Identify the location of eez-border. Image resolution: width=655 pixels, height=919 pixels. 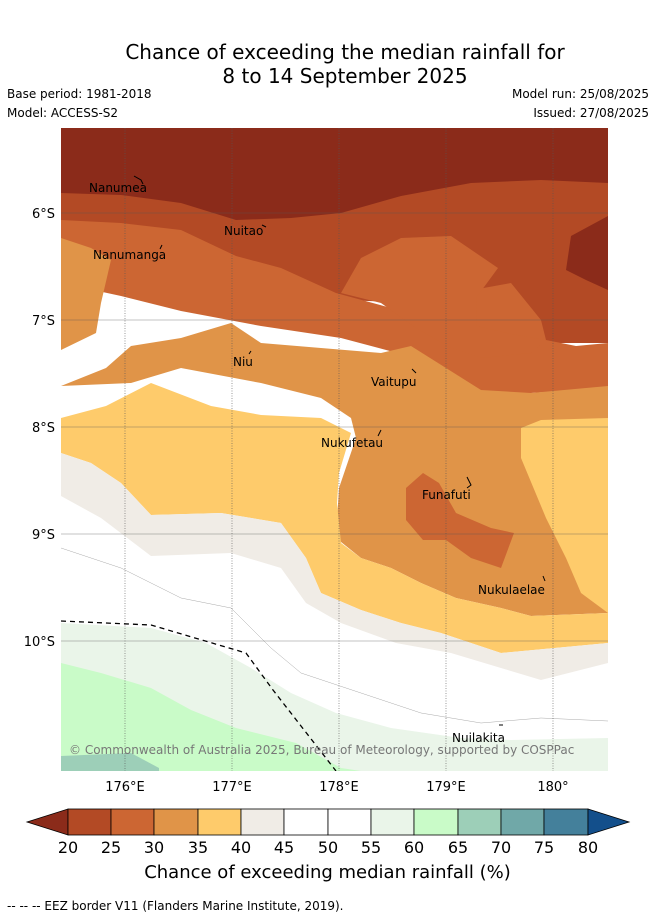
(199, 695).